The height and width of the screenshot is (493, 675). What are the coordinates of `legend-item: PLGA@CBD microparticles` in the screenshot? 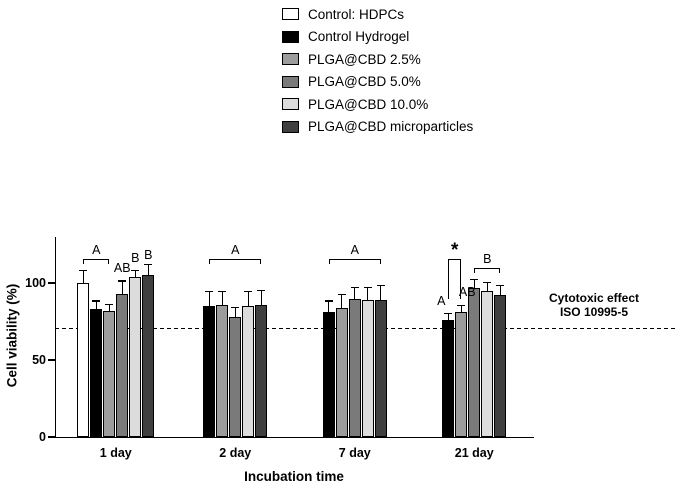 It's located at (377, 127).